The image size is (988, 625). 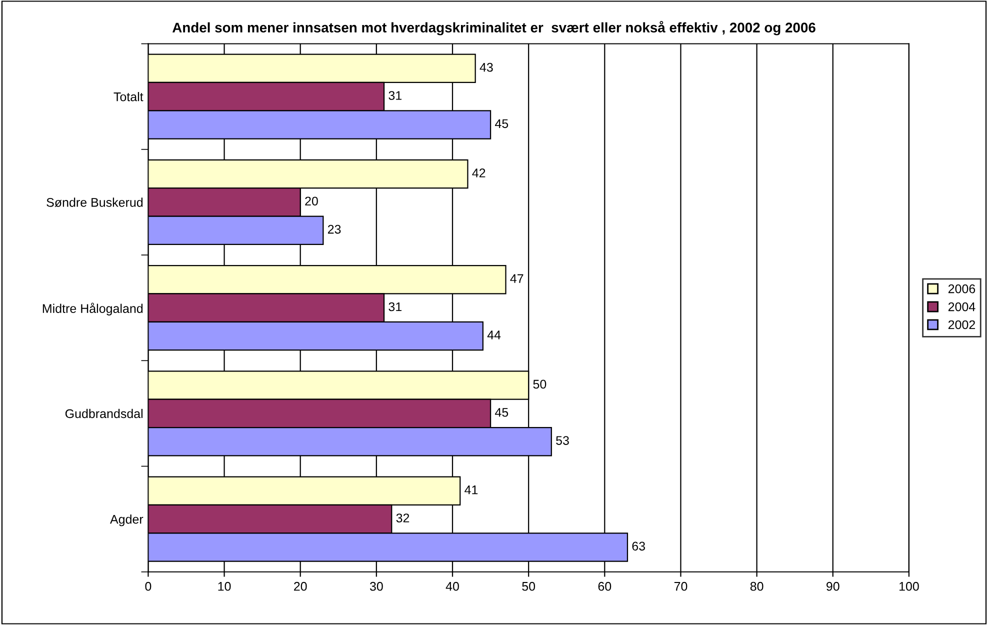 What do you see at coordinates (962, 307) in the screenshot?
I see `legend-label: 2004` at bounding box center [962, 307].